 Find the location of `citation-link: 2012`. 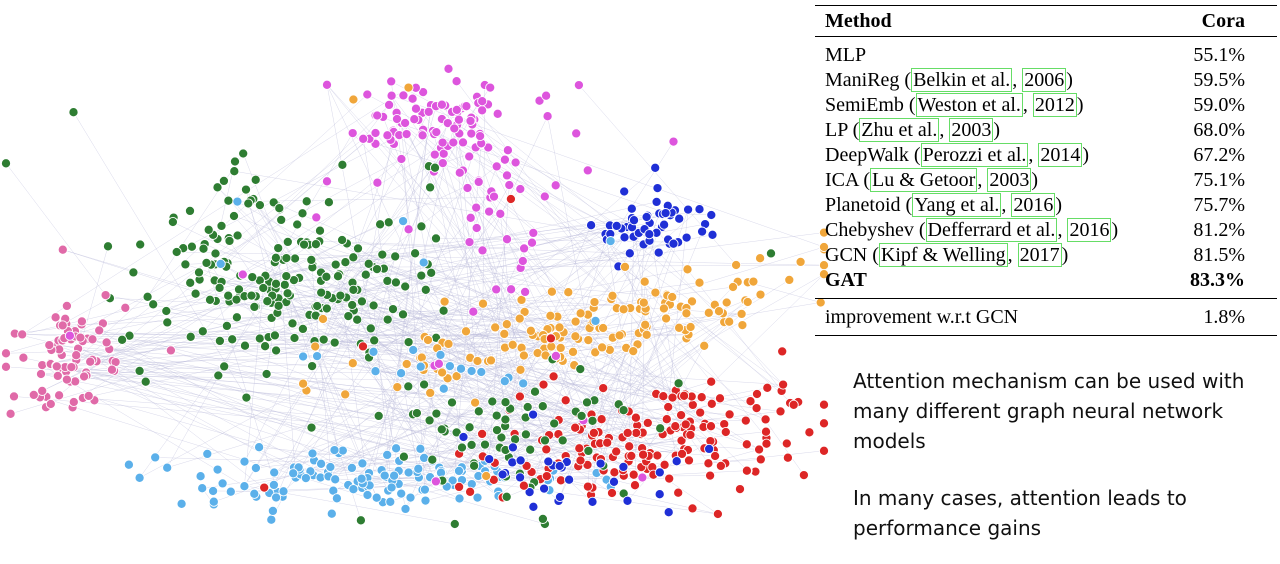

citation-link: 2012 is located at coordinates (1054, 104).